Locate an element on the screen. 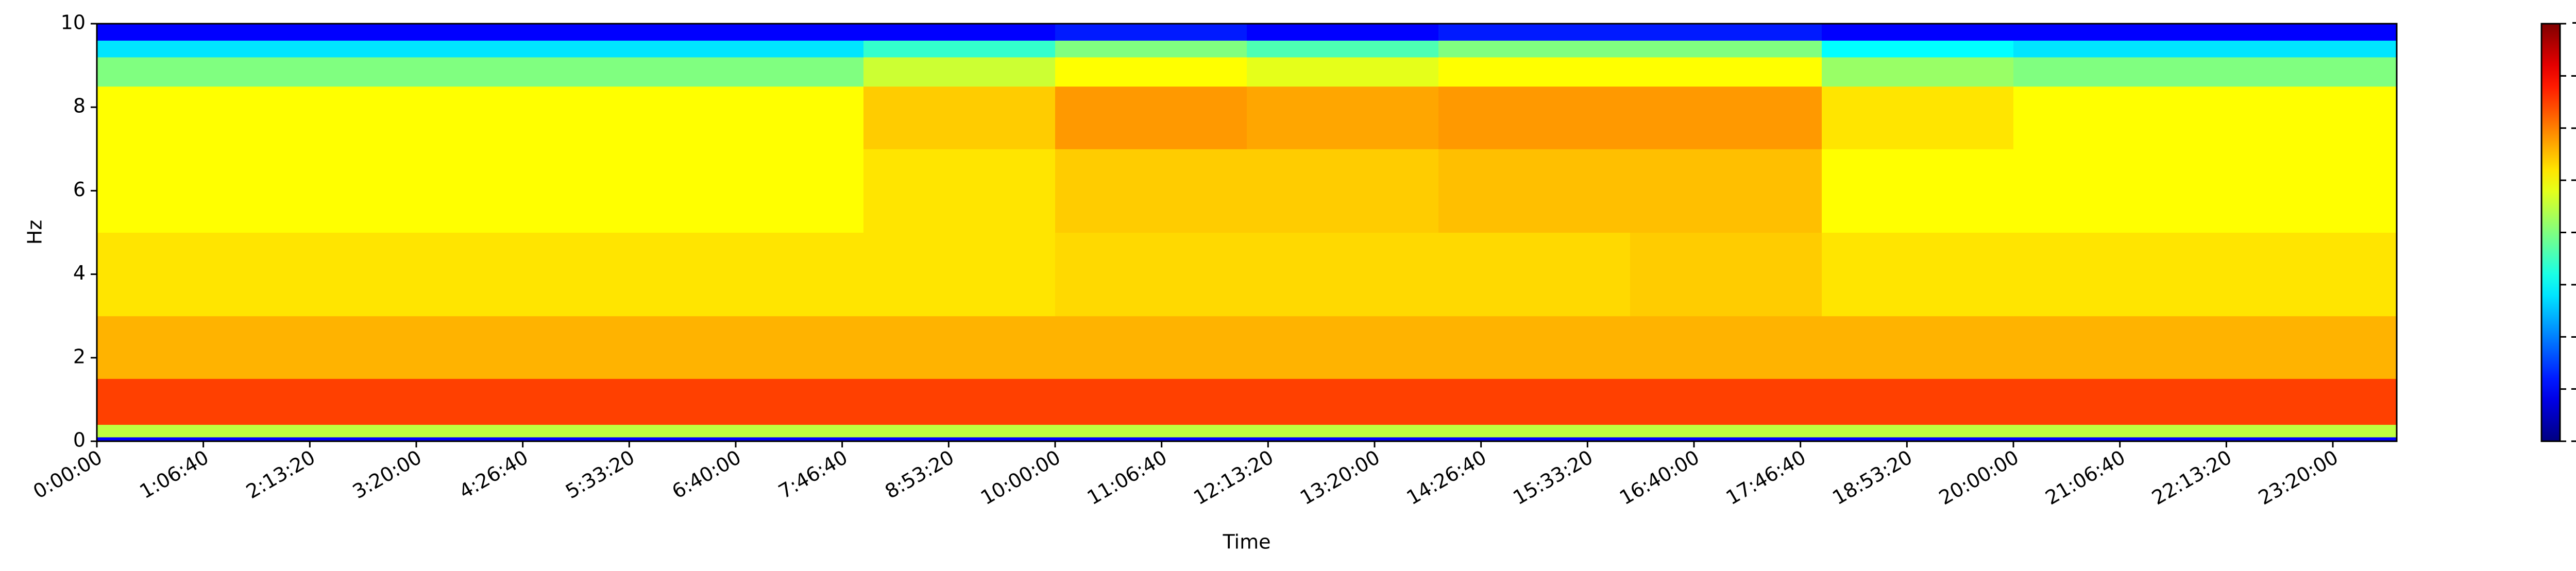 Image resolution: width=2576 pixels, height=571 pixels. x-tick-label: 12:13:20 is located at coordinates (1233, 478).